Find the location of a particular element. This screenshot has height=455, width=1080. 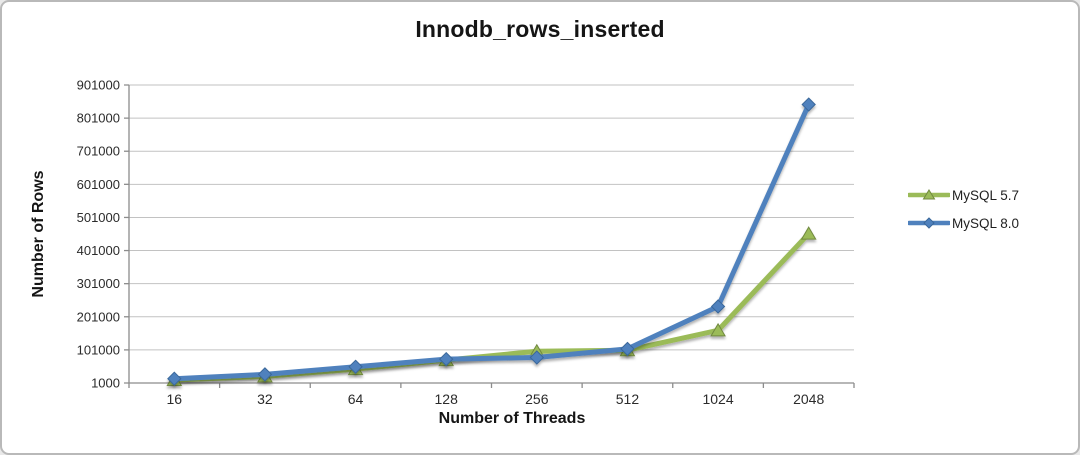

x-tick-label: 128 is located at coordinates (447, 399).